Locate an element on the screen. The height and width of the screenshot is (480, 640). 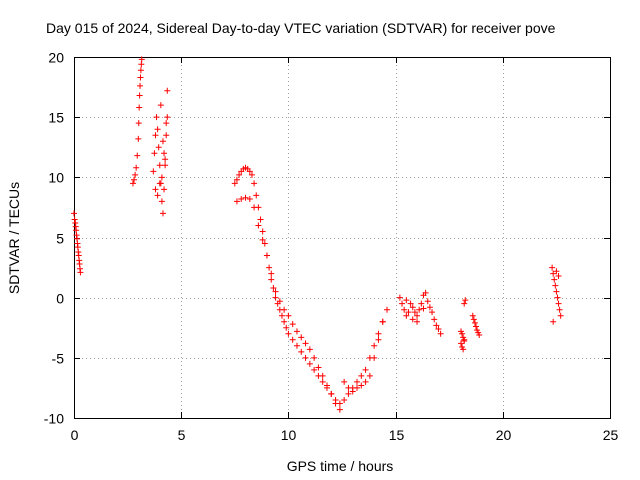
y-tick-label: 15 is located at coordinates (56, 118).